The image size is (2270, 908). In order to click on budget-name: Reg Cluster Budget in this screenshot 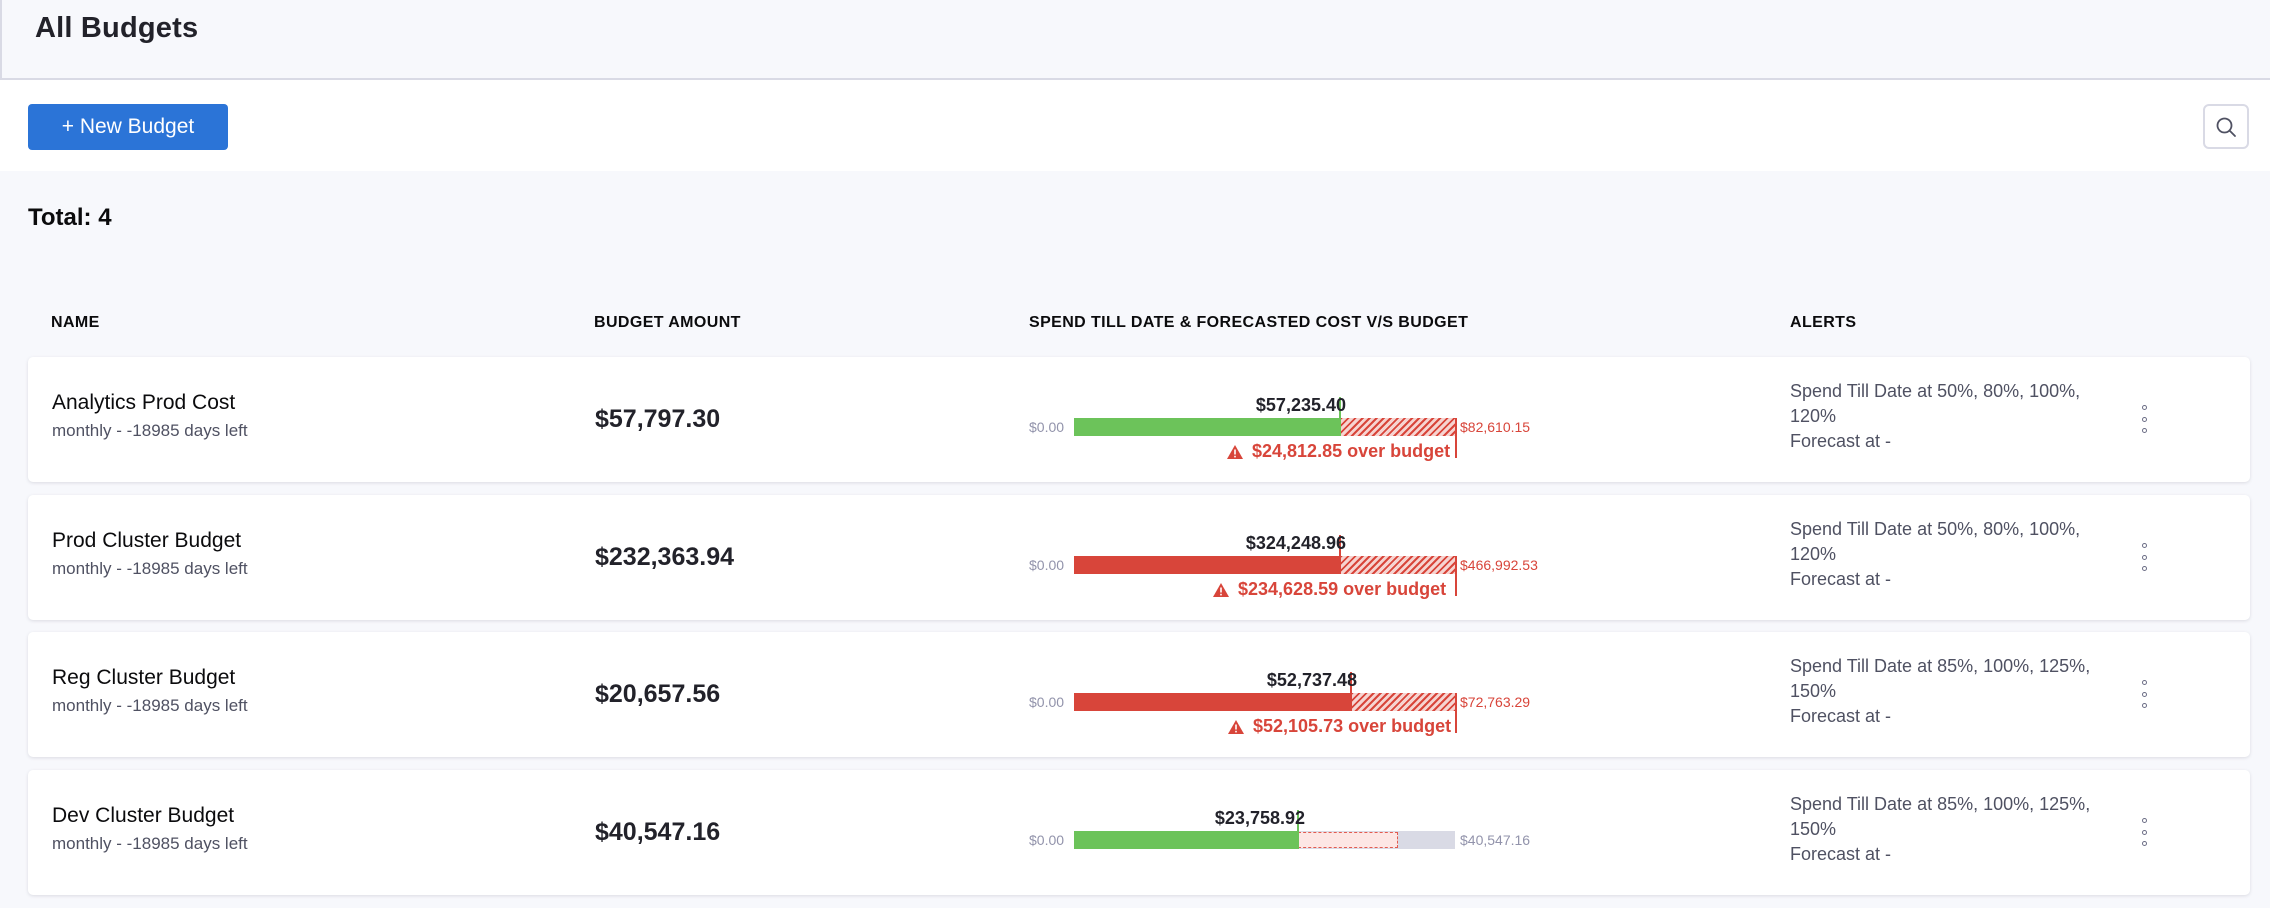, I will do `click(144, 677)`.